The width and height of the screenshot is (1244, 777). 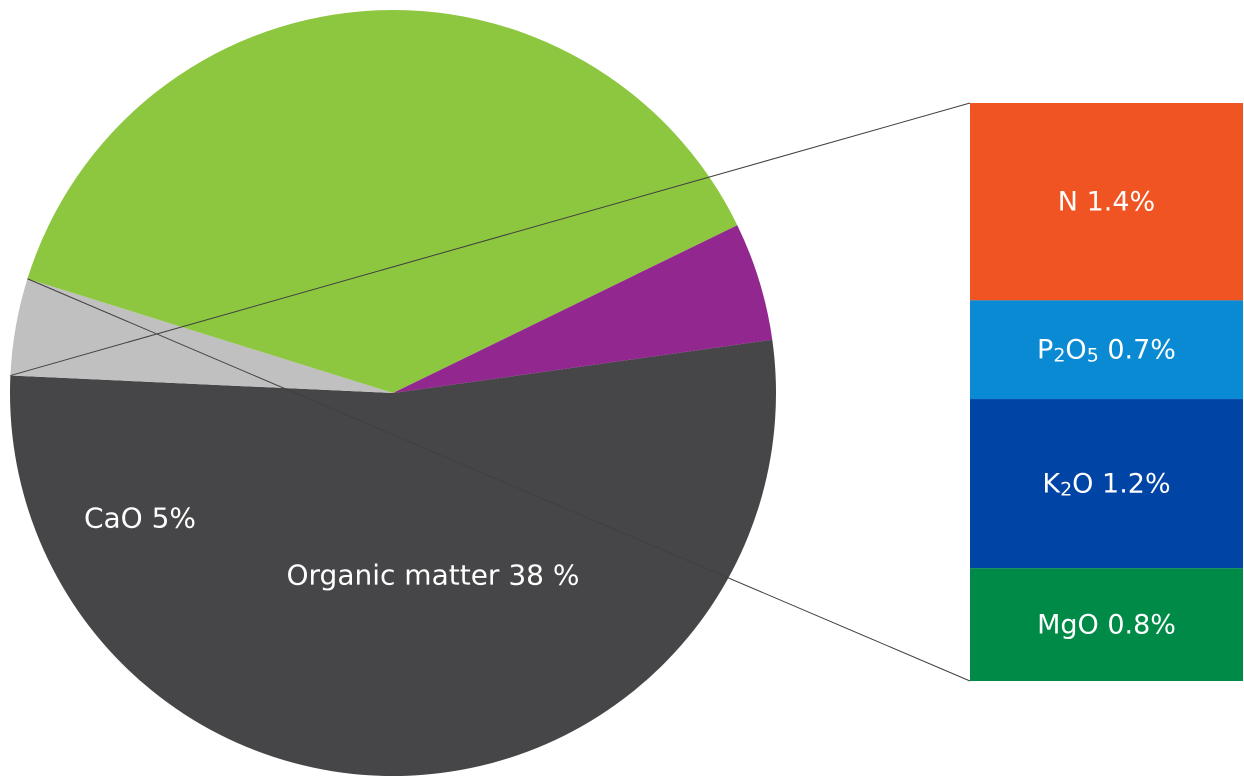 What do you see at coordinates (583, 309) in the screenshot?
I see `pie-slice-cao` at bounding box center [583, 309].